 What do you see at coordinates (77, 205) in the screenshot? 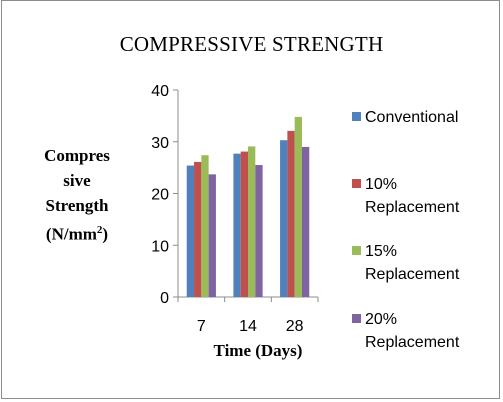
I see `y-axis-label-line-3: Strength` at bounding box center [77, 205].